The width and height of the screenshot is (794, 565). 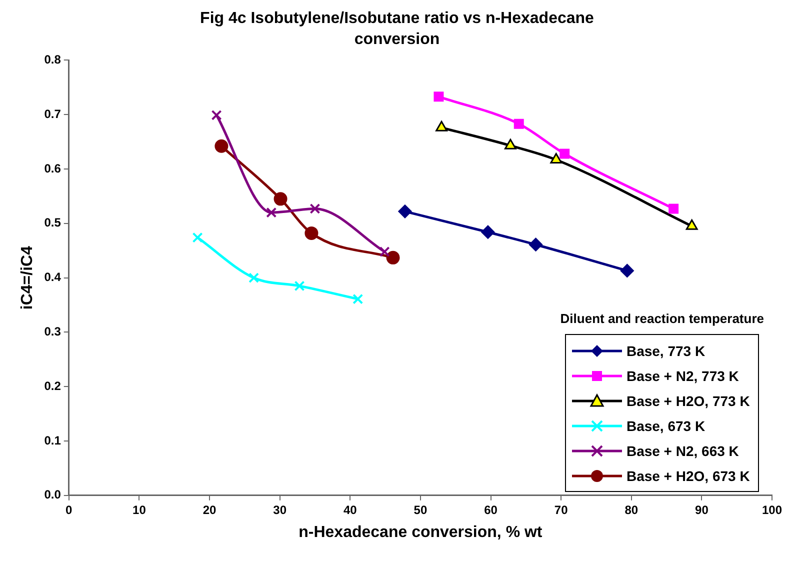 I want to click on legend-label: Base + N2, 773 K, so click(x=682, y=376).